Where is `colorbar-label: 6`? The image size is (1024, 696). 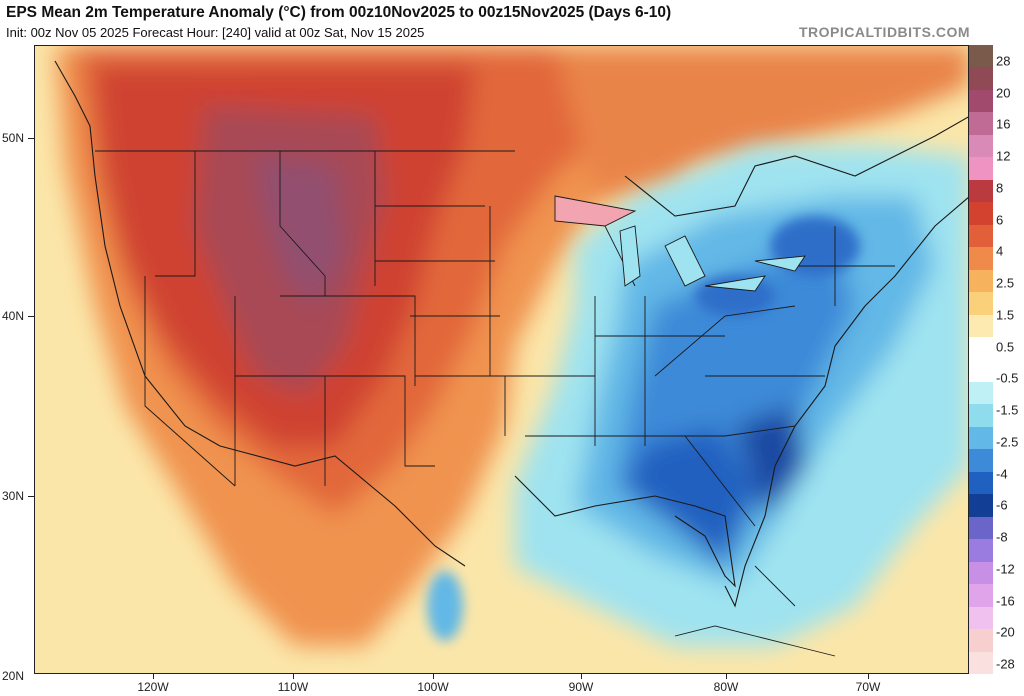
colorbar-label: 6 is located at coordinates (1000, 220).